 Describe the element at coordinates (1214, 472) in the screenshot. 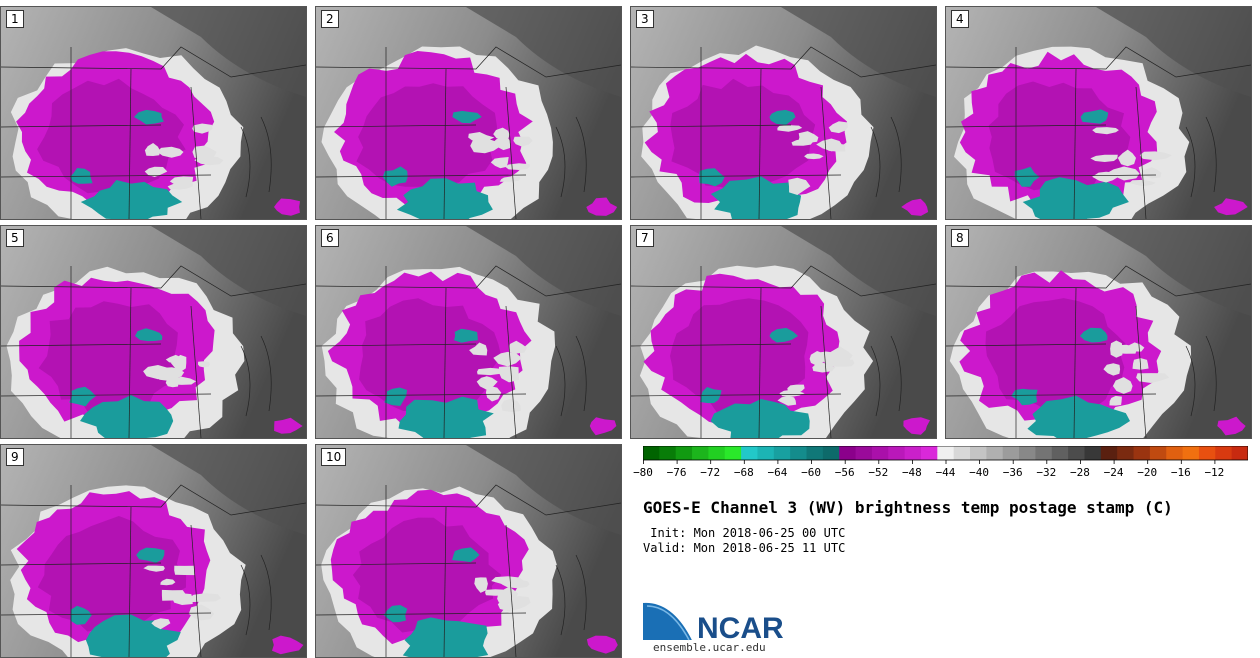

I see `colorbar-tick-label: −12` at that location.